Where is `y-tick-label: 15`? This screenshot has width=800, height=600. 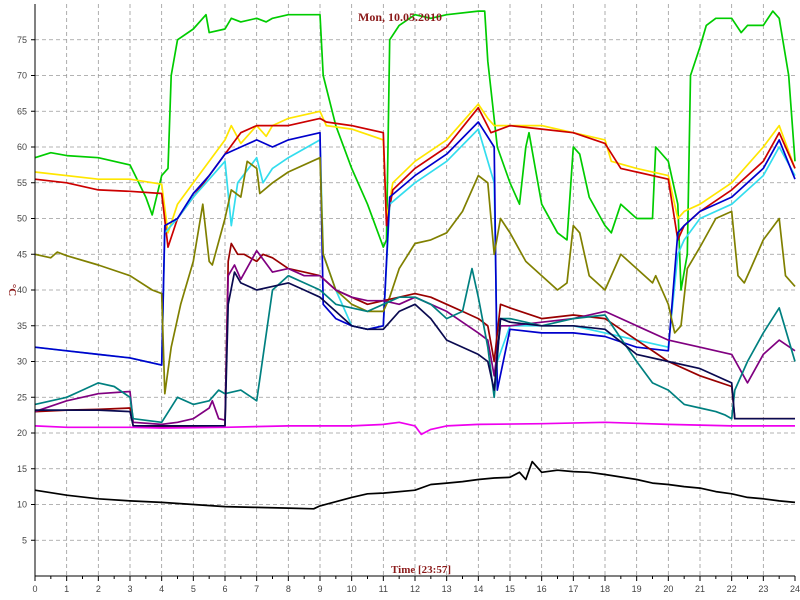
y-tick-label: 15 is located at coordinates (22, 469).